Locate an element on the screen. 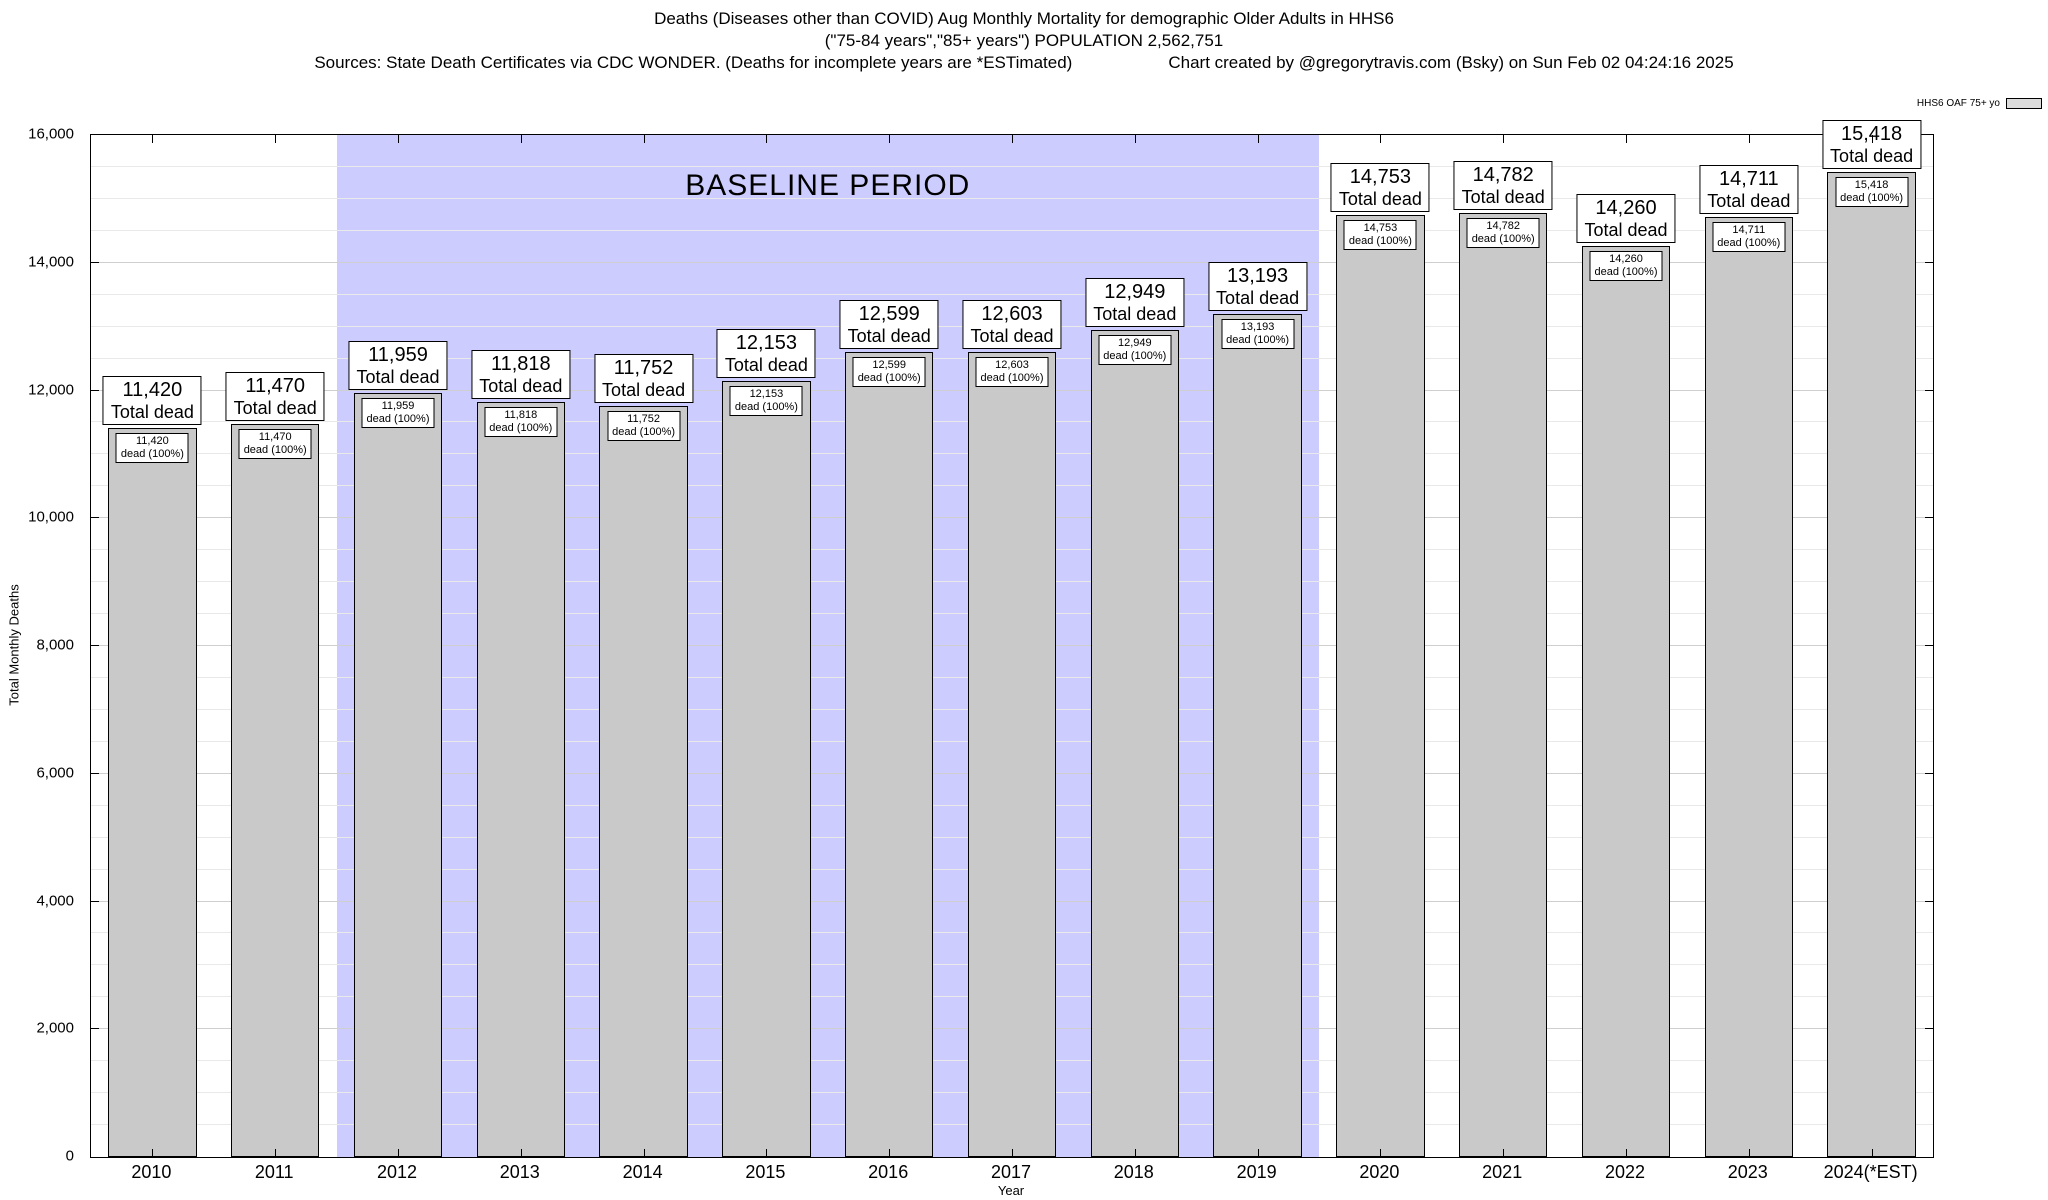 This screenshot has height=1200, width=2048. bar-inline-label: 14,753 dead (100%) is located at coordinates (1380, 234).